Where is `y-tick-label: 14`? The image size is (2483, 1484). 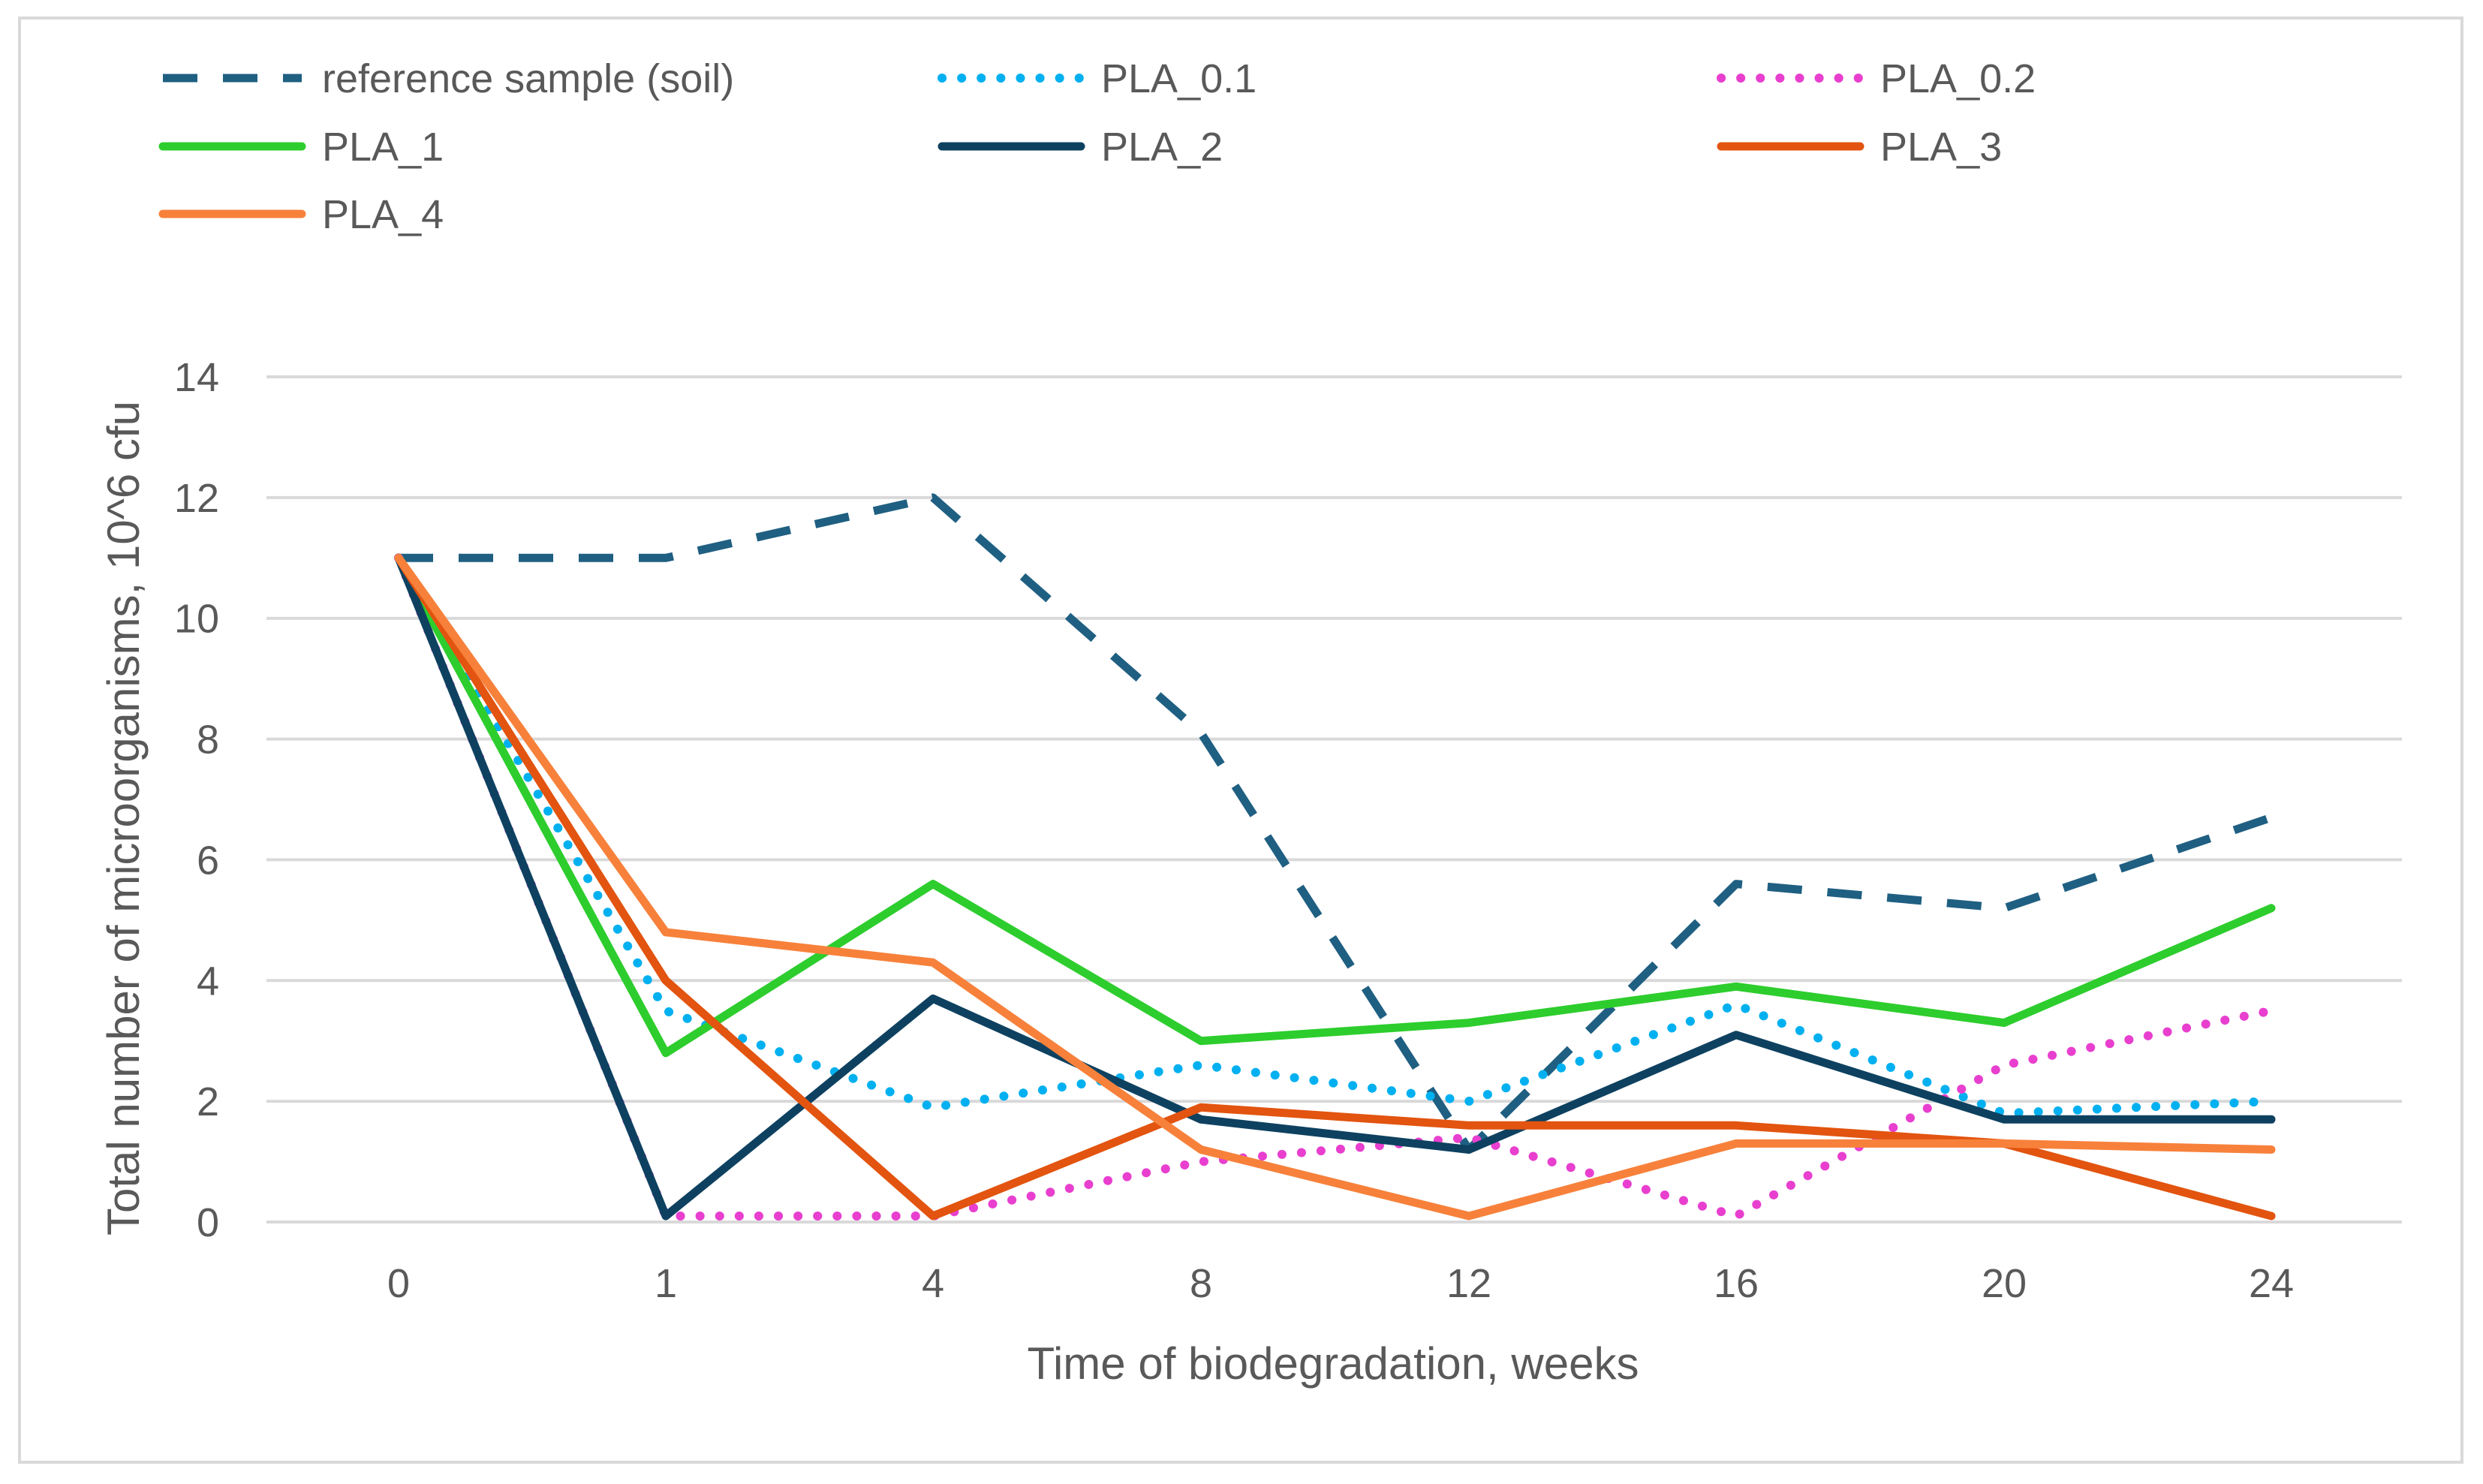
y-tick-label: 14 is located at coordinates (196, 377).